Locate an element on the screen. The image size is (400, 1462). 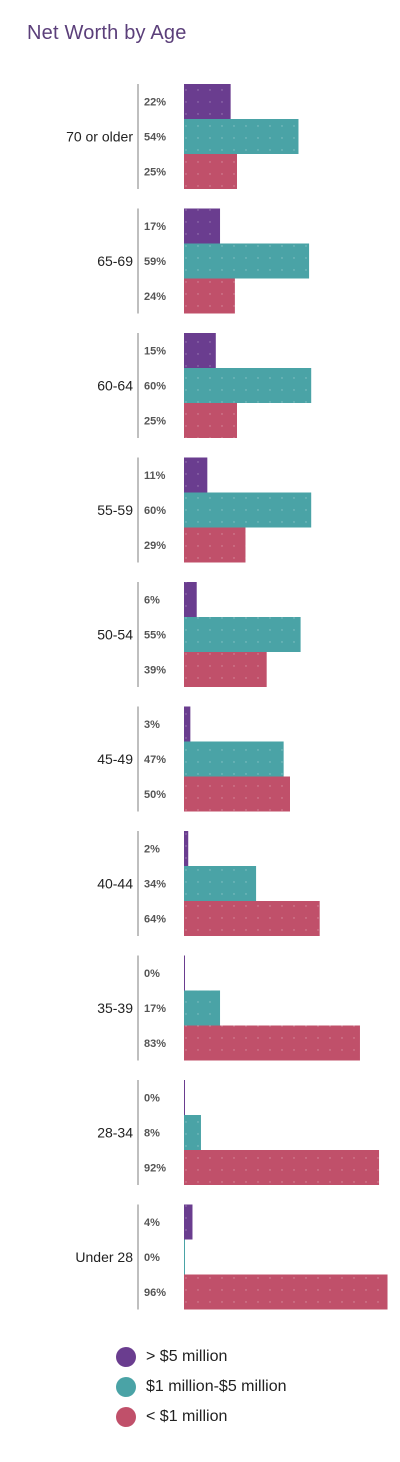
legend-label-1to5m: $1 million-$5 million is located at coordinates (216, 1386).